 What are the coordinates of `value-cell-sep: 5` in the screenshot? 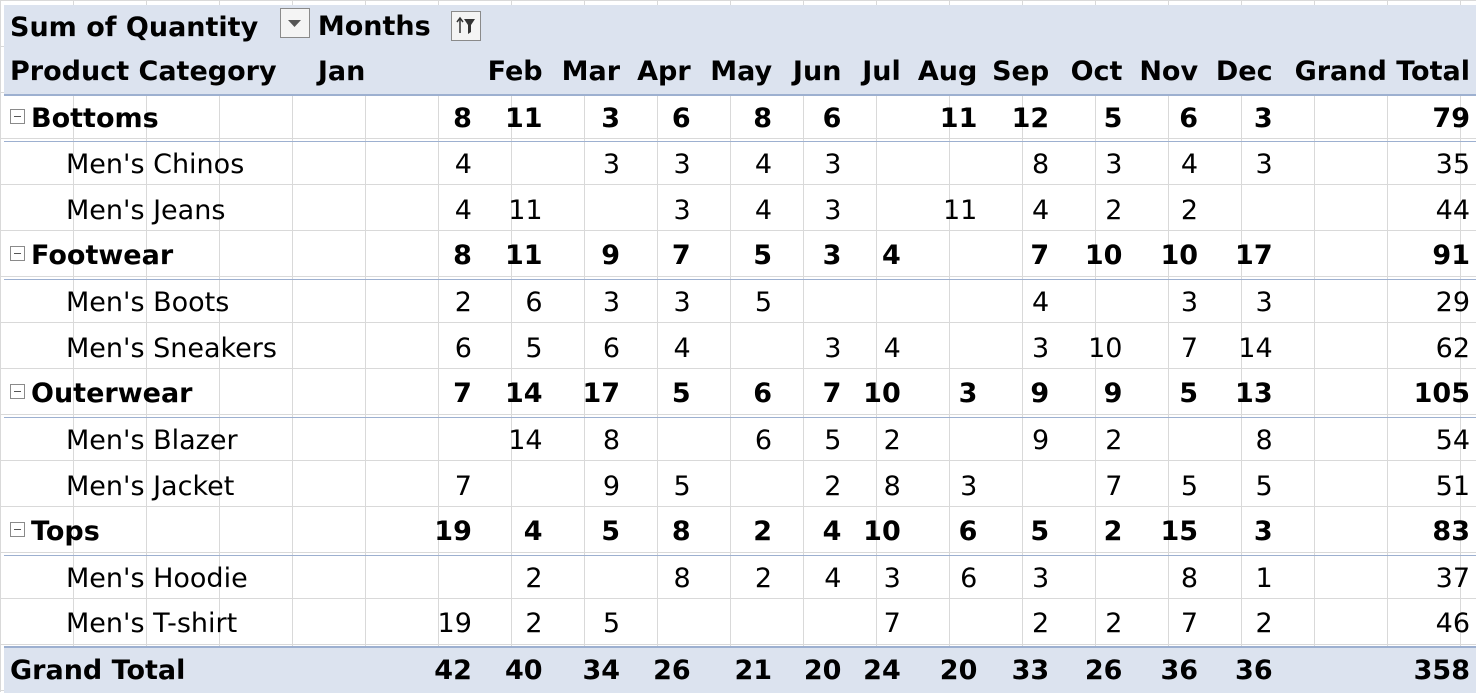 It's located at (1019, 532).